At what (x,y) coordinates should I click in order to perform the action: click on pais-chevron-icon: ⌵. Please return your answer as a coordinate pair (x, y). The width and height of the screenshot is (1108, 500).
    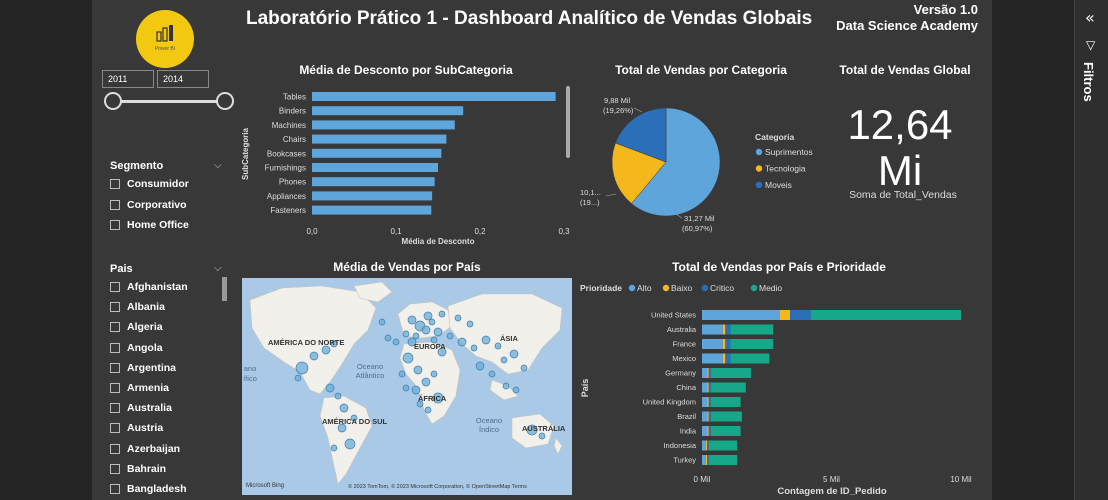
    Looking at the image, I should click on (218, 268).